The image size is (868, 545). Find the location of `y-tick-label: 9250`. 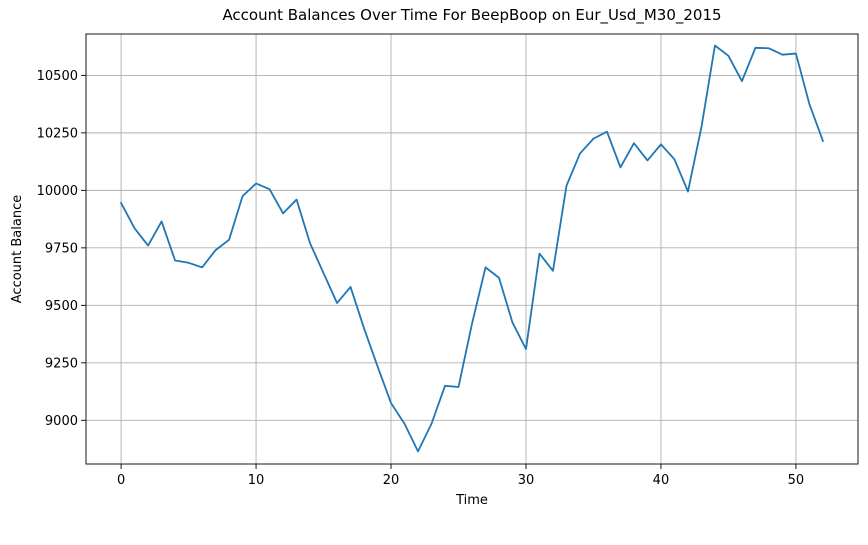

y-tick-label: 9250 is located at coordinates (61, 363).